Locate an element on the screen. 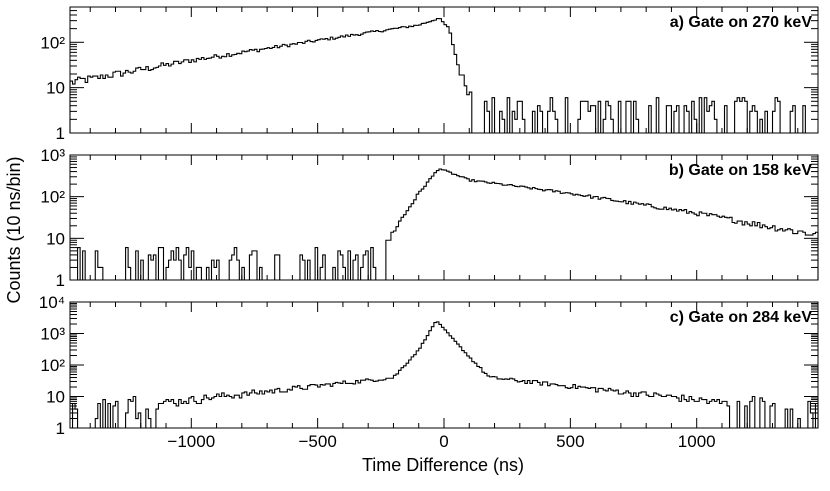 The image size is (830, 491). panel-label-2: b) Gate on 158 keV is located at coordinates (740, 170).